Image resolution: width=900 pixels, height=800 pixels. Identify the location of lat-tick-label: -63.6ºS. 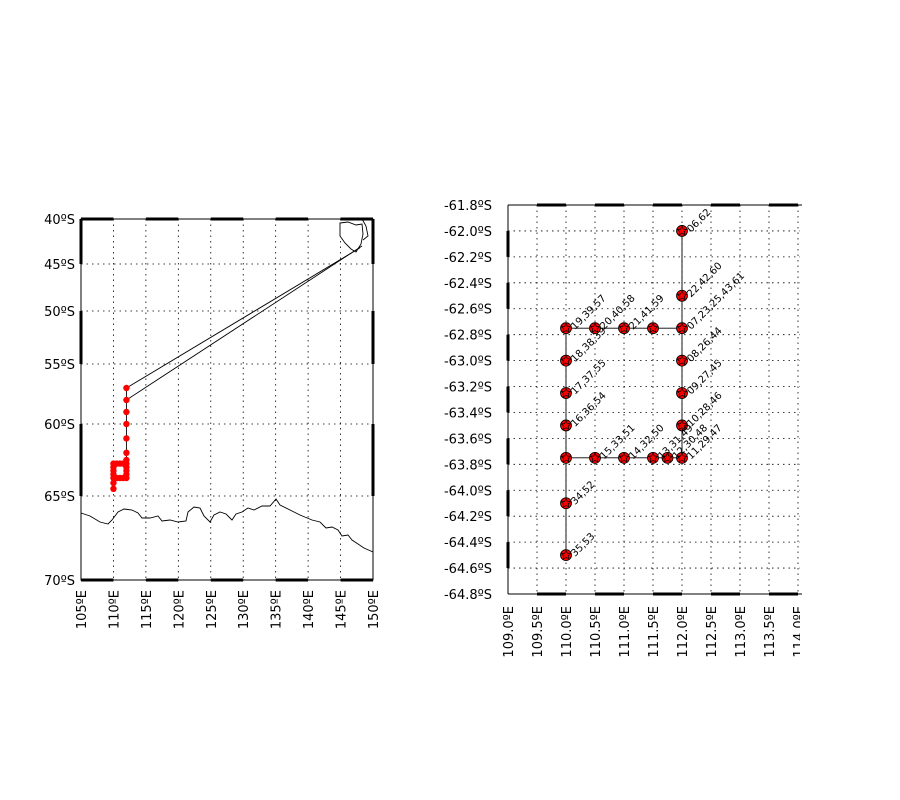
(468, 439).